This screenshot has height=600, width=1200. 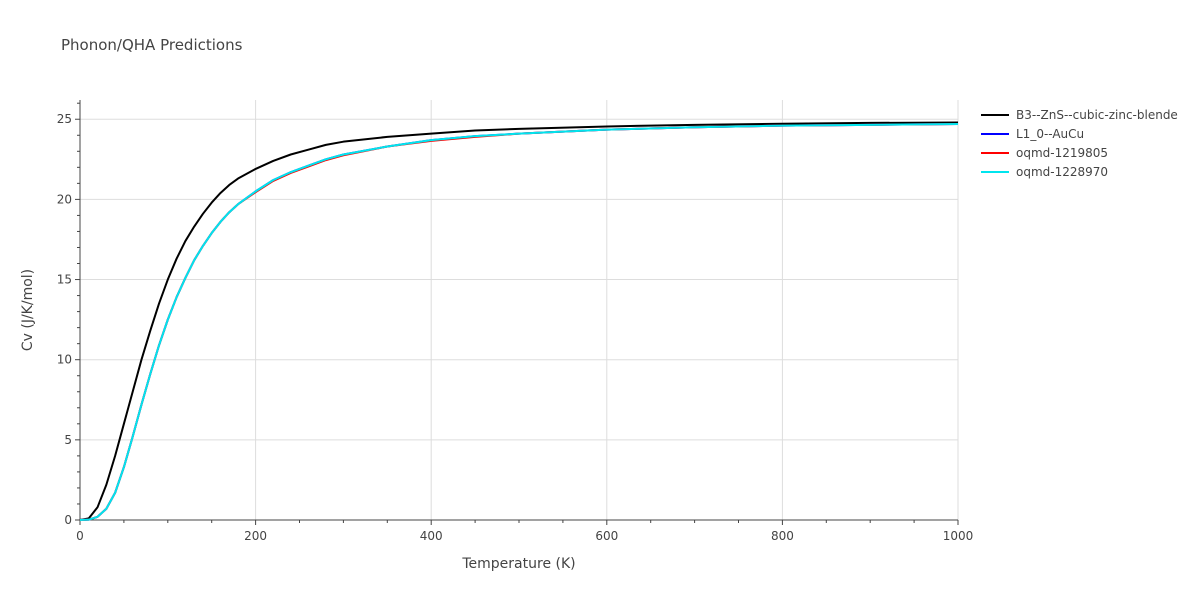 I want to click on legend-item: L1_0--AuCu, so click(x=1032, y=134).